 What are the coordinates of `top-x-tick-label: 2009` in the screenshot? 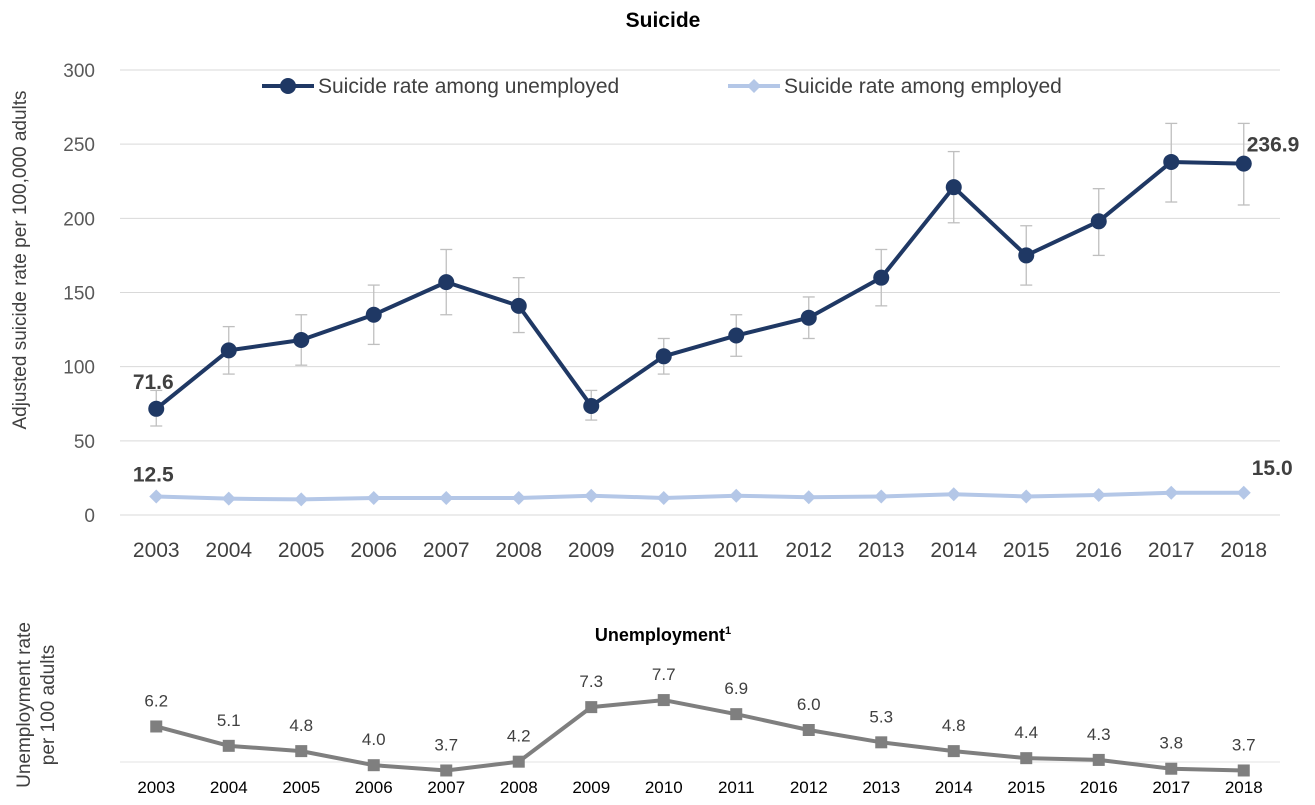 It's located at (591, 550).